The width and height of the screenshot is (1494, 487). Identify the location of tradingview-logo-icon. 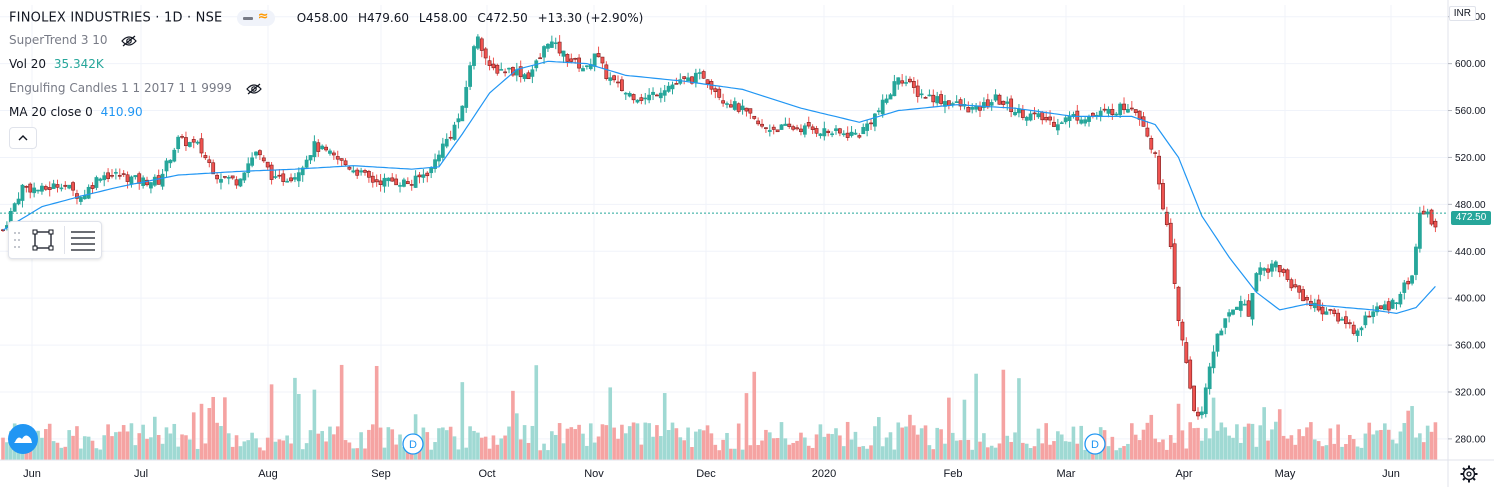
(23, 439).